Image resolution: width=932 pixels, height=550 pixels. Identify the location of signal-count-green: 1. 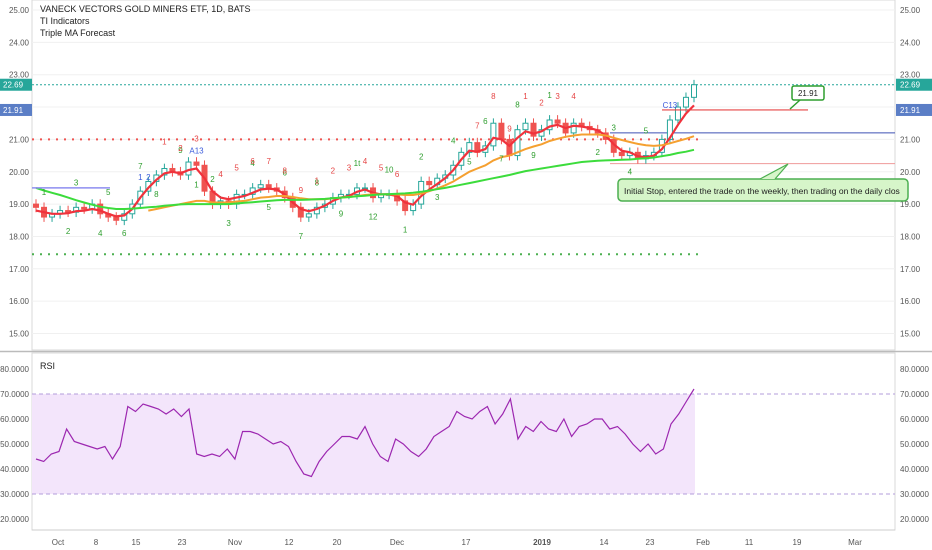
(44, 192).